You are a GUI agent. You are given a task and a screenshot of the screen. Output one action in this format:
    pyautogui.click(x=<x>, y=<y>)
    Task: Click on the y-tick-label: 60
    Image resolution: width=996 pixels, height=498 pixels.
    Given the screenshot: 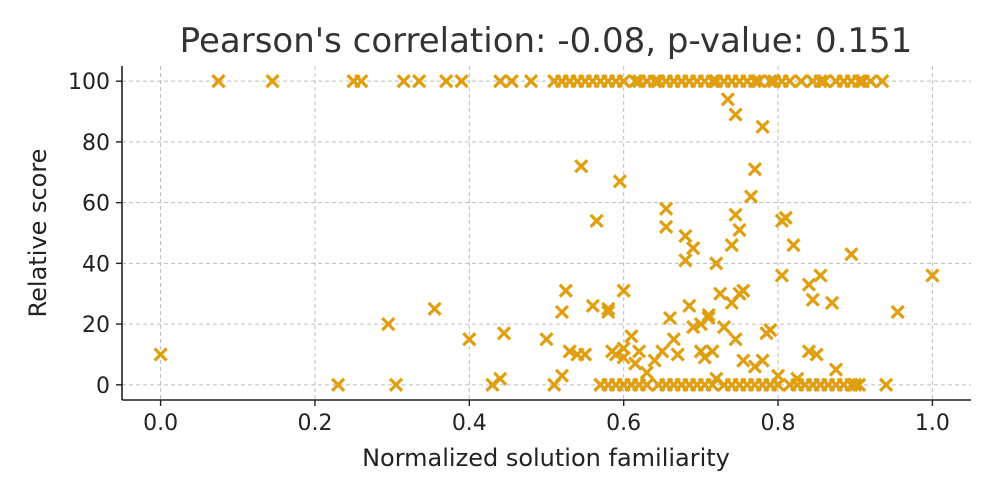 What is the action you would take?
    pyautogui.click(x=96, y=204)
    